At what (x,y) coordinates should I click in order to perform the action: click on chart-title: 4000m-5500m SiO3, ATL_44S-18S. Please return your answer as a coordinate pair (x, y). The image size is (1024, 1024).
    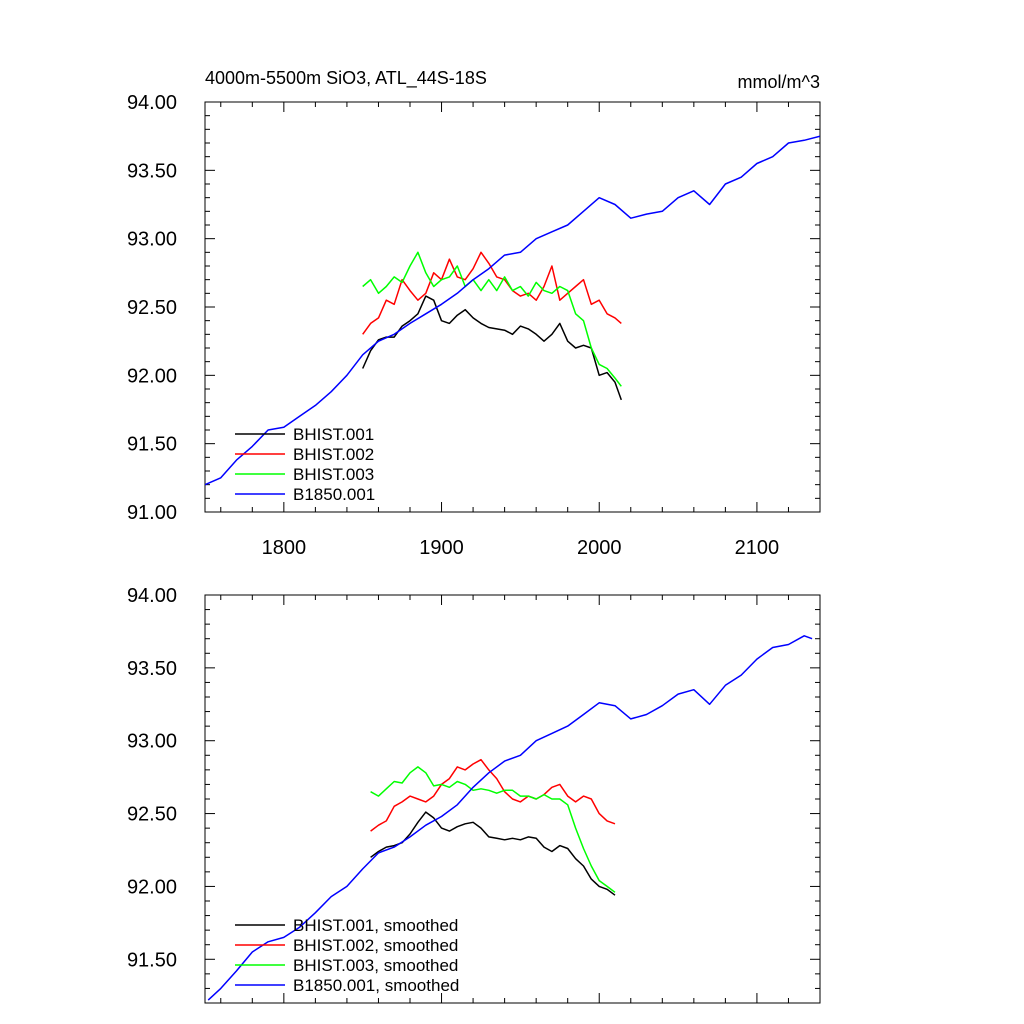
    Looking at the image, I should click on (346, 78).